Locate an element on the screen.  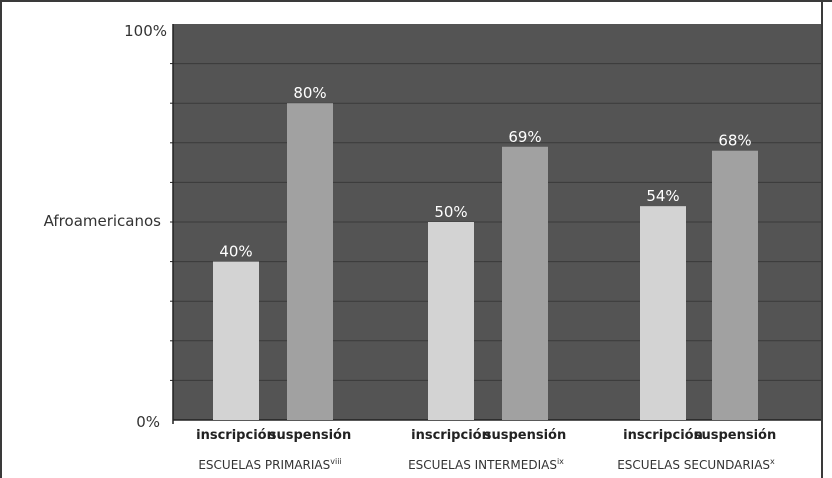
group-label: ESCUELAS PRIMARIASviii is located at coordinates (269, 464).